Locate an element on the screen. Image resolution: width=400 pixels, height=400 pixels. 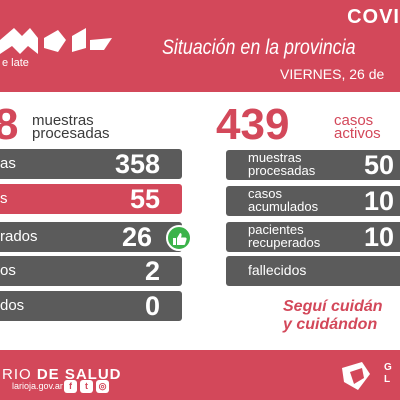
right-row-deceased: fallecidos is located at coordinates (313, 271).